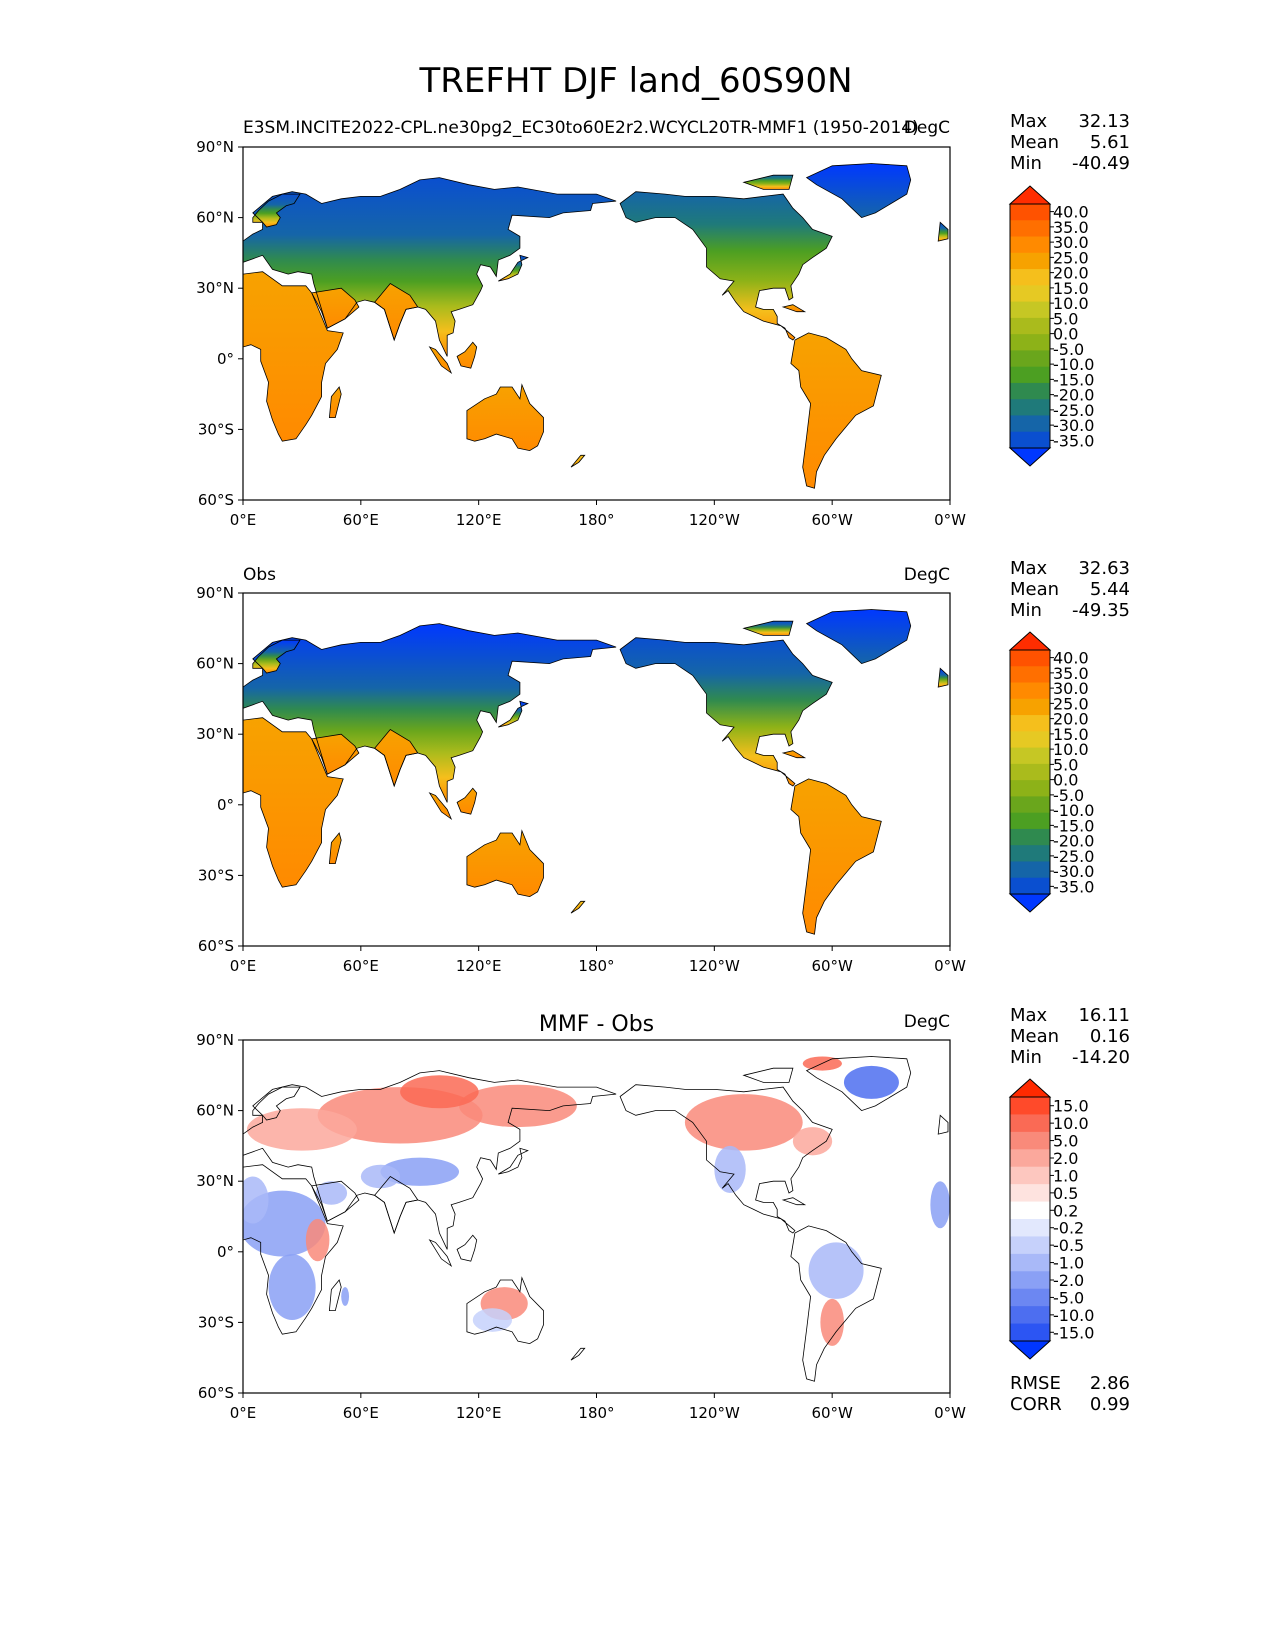 This screenshot has width=1275, height=1650. What do you see at coordinates (1068, 1228) in the screenshot?
I see `colorbar-label: -0.2` at bounding box center [1068, 1228].